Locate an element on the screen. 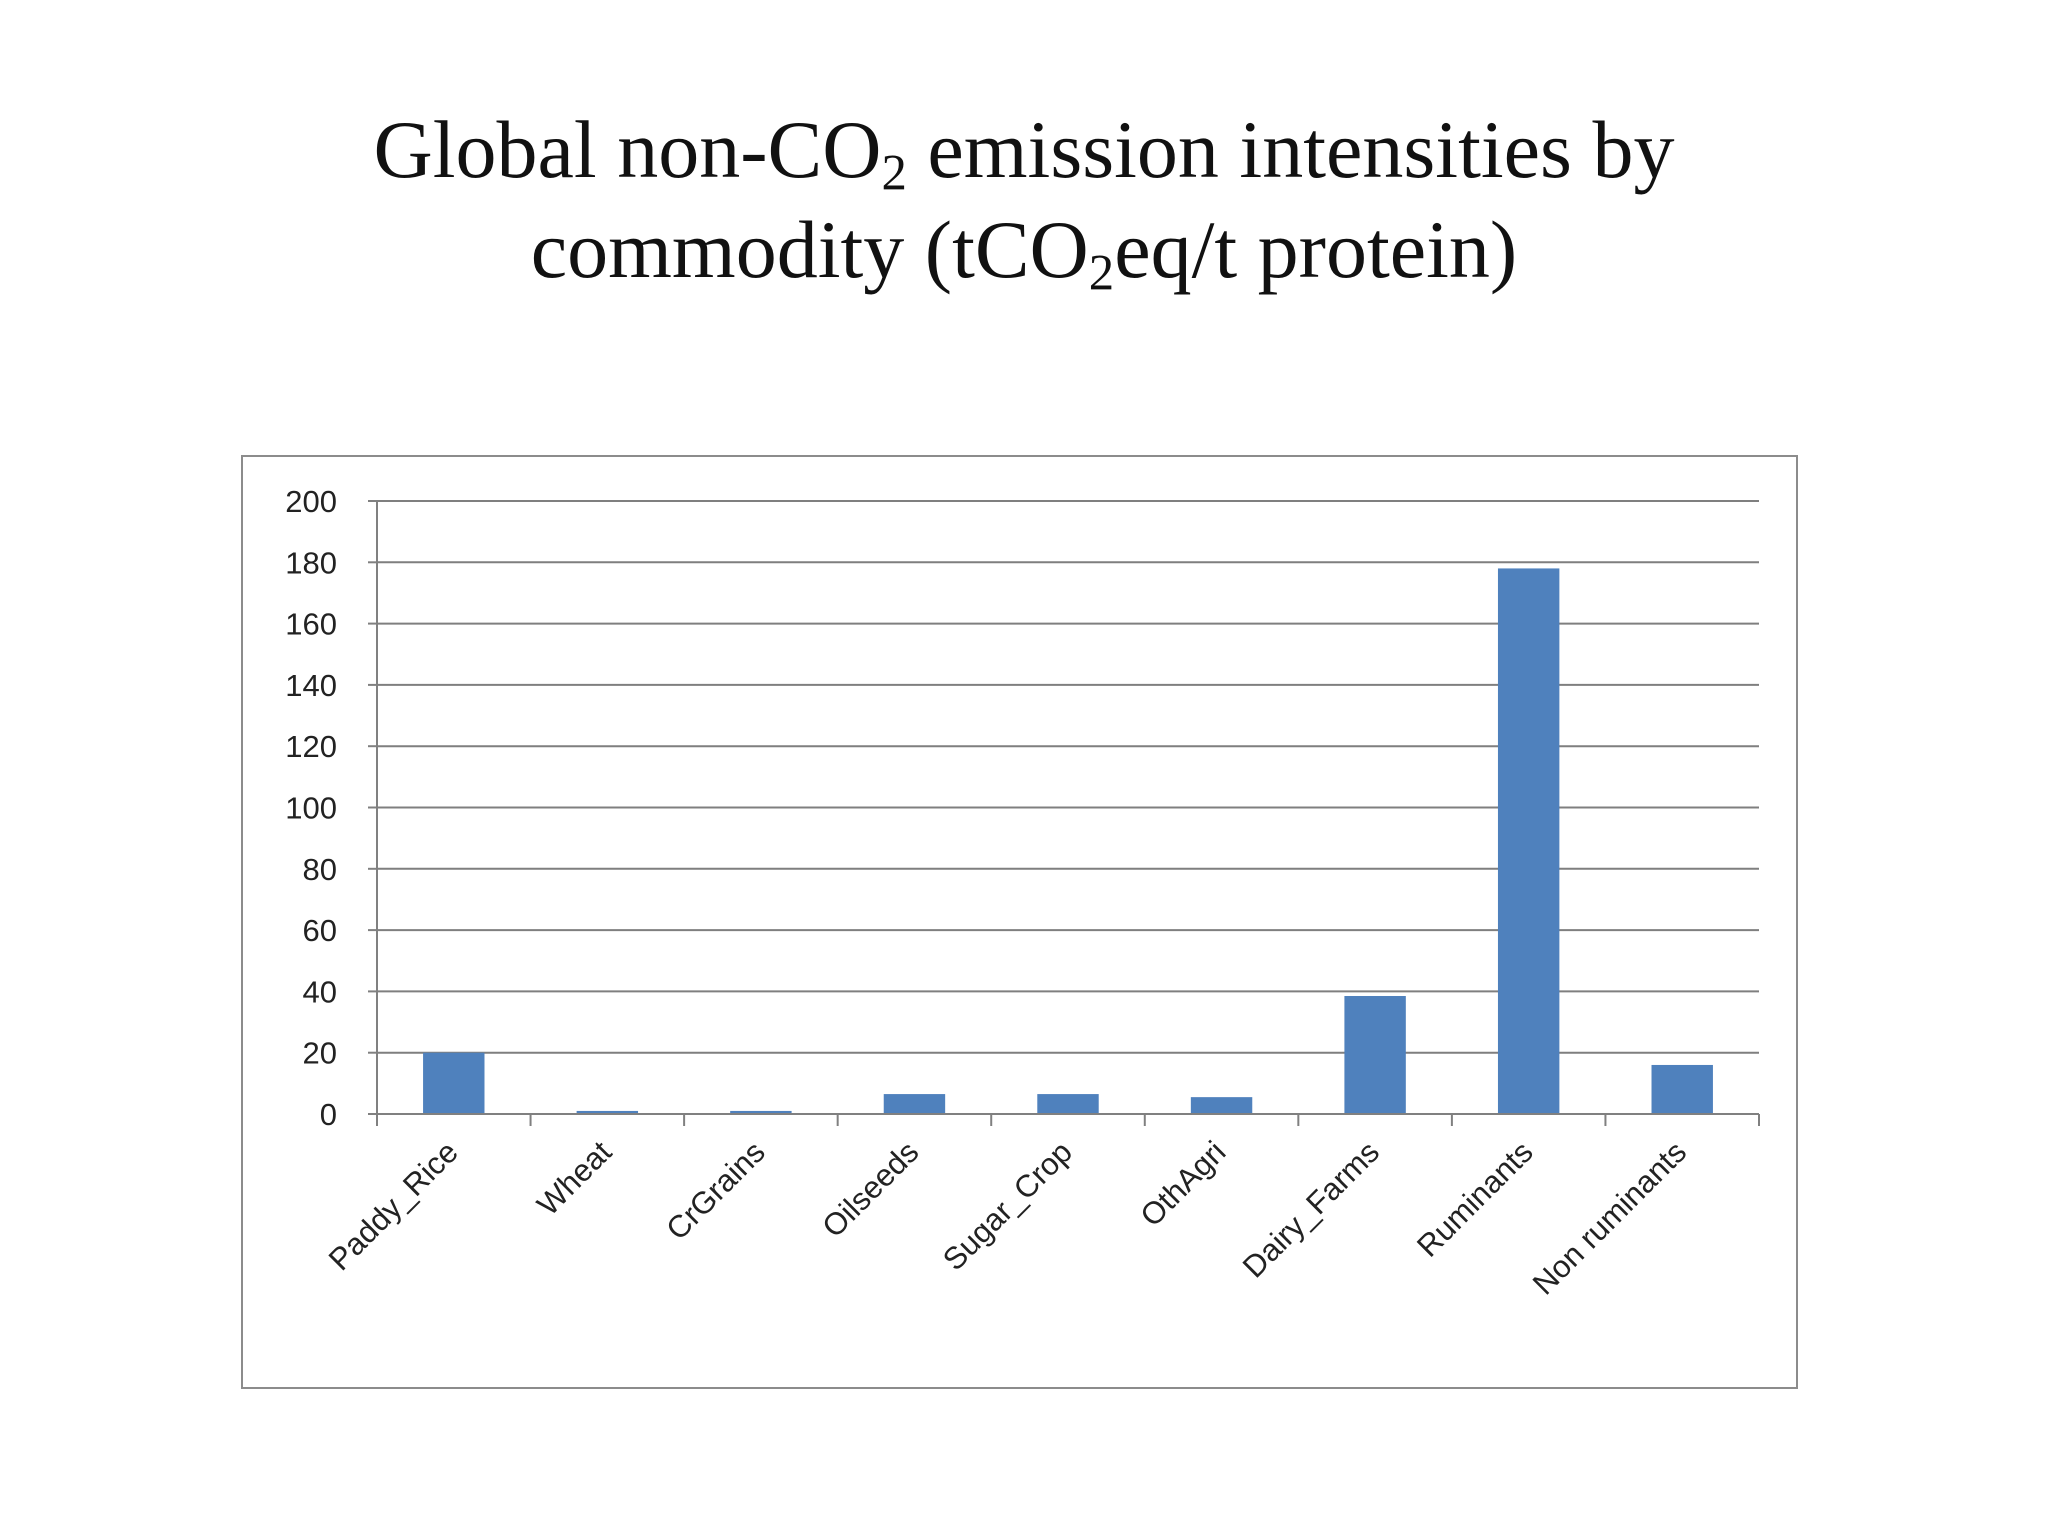 This screenshot has height=1536, width=2048. category-label: OthAgri is located at coordinates (1182, 1183).